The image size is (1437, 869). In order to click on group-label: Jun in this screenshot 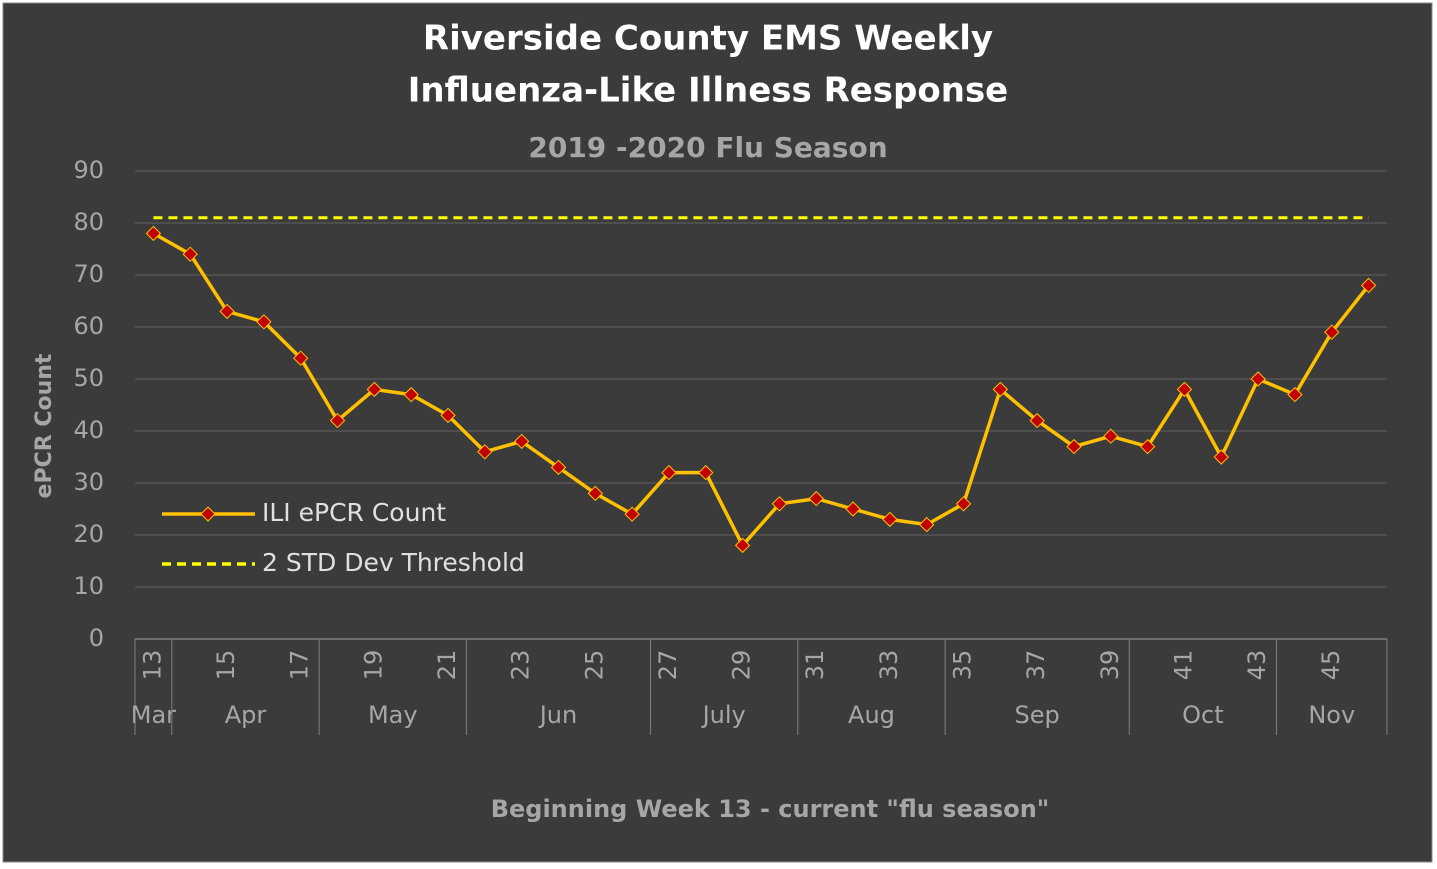, I will do `click(558, 715)`.